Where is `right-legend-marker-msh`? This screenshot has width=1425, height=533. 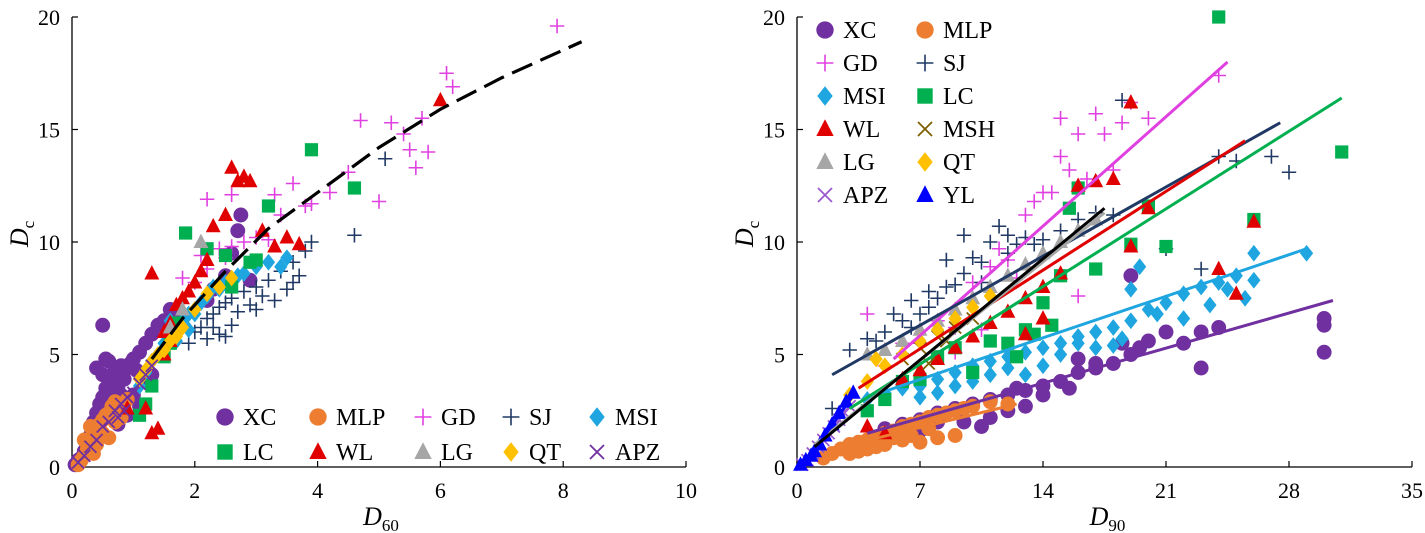 right-legend-marker-msh is located at coordinates (925, 129).